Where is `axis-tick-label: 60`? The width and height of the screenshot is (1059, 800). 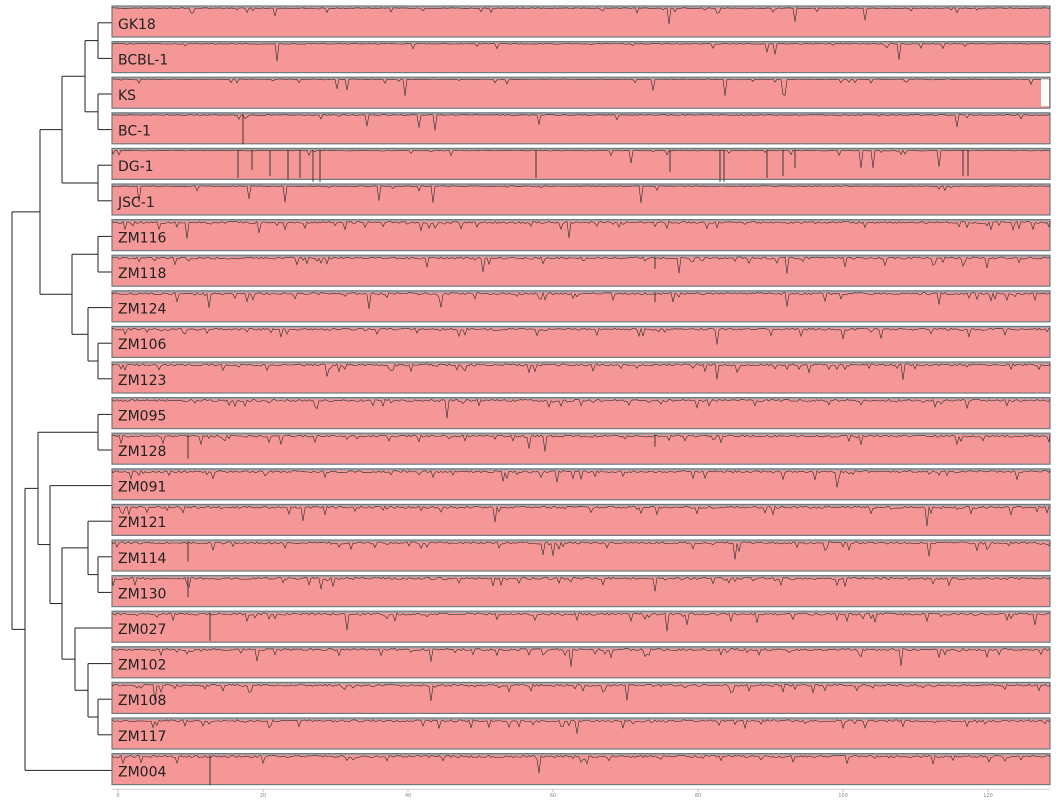 axis-tick-label: 60 is located at coordinates (553, 796).